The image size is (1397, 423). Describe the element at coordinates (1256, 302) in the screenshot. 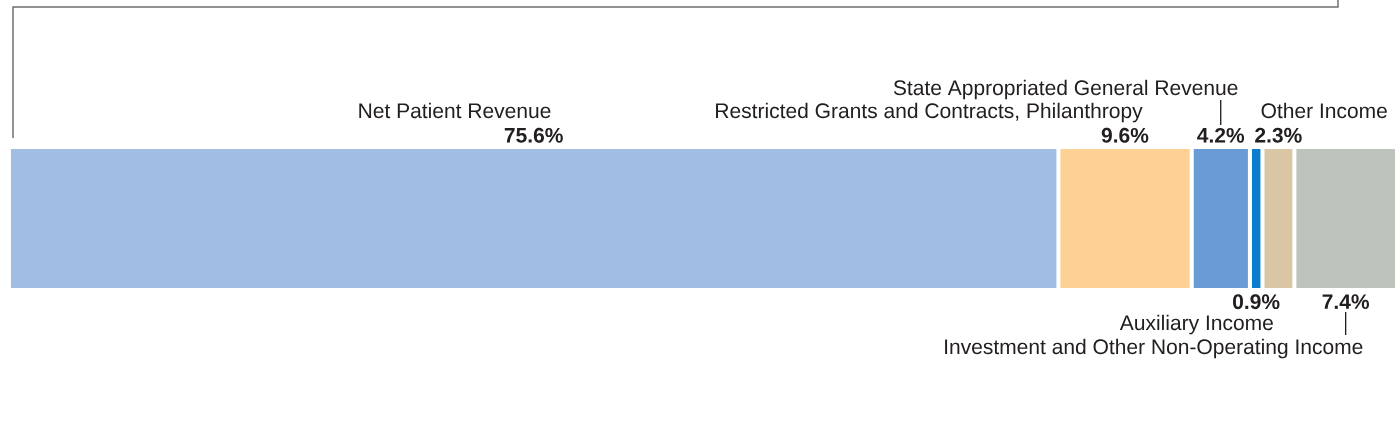

I see `data-label: 0.9%` at that location.